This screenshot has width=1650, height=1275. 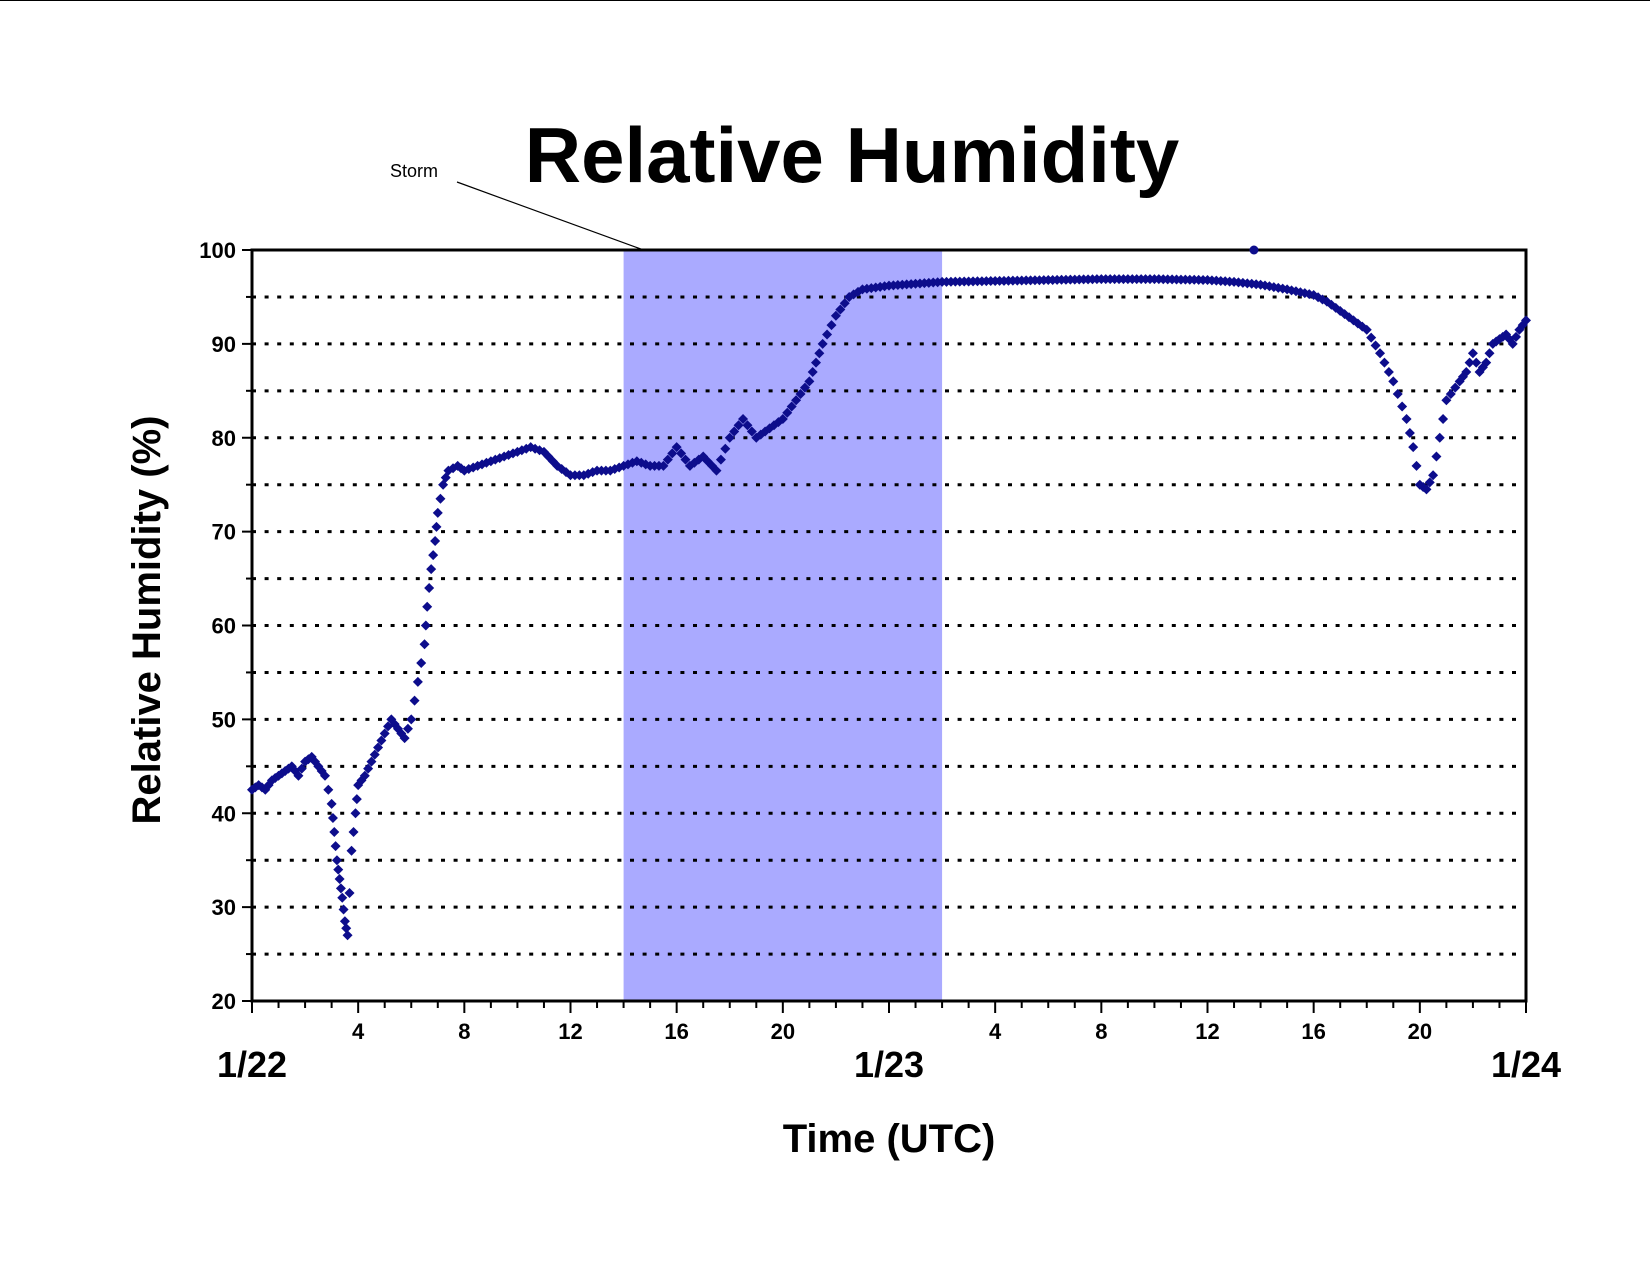 I want to click on y-tick-label: 40, so click(x=224, y=813).